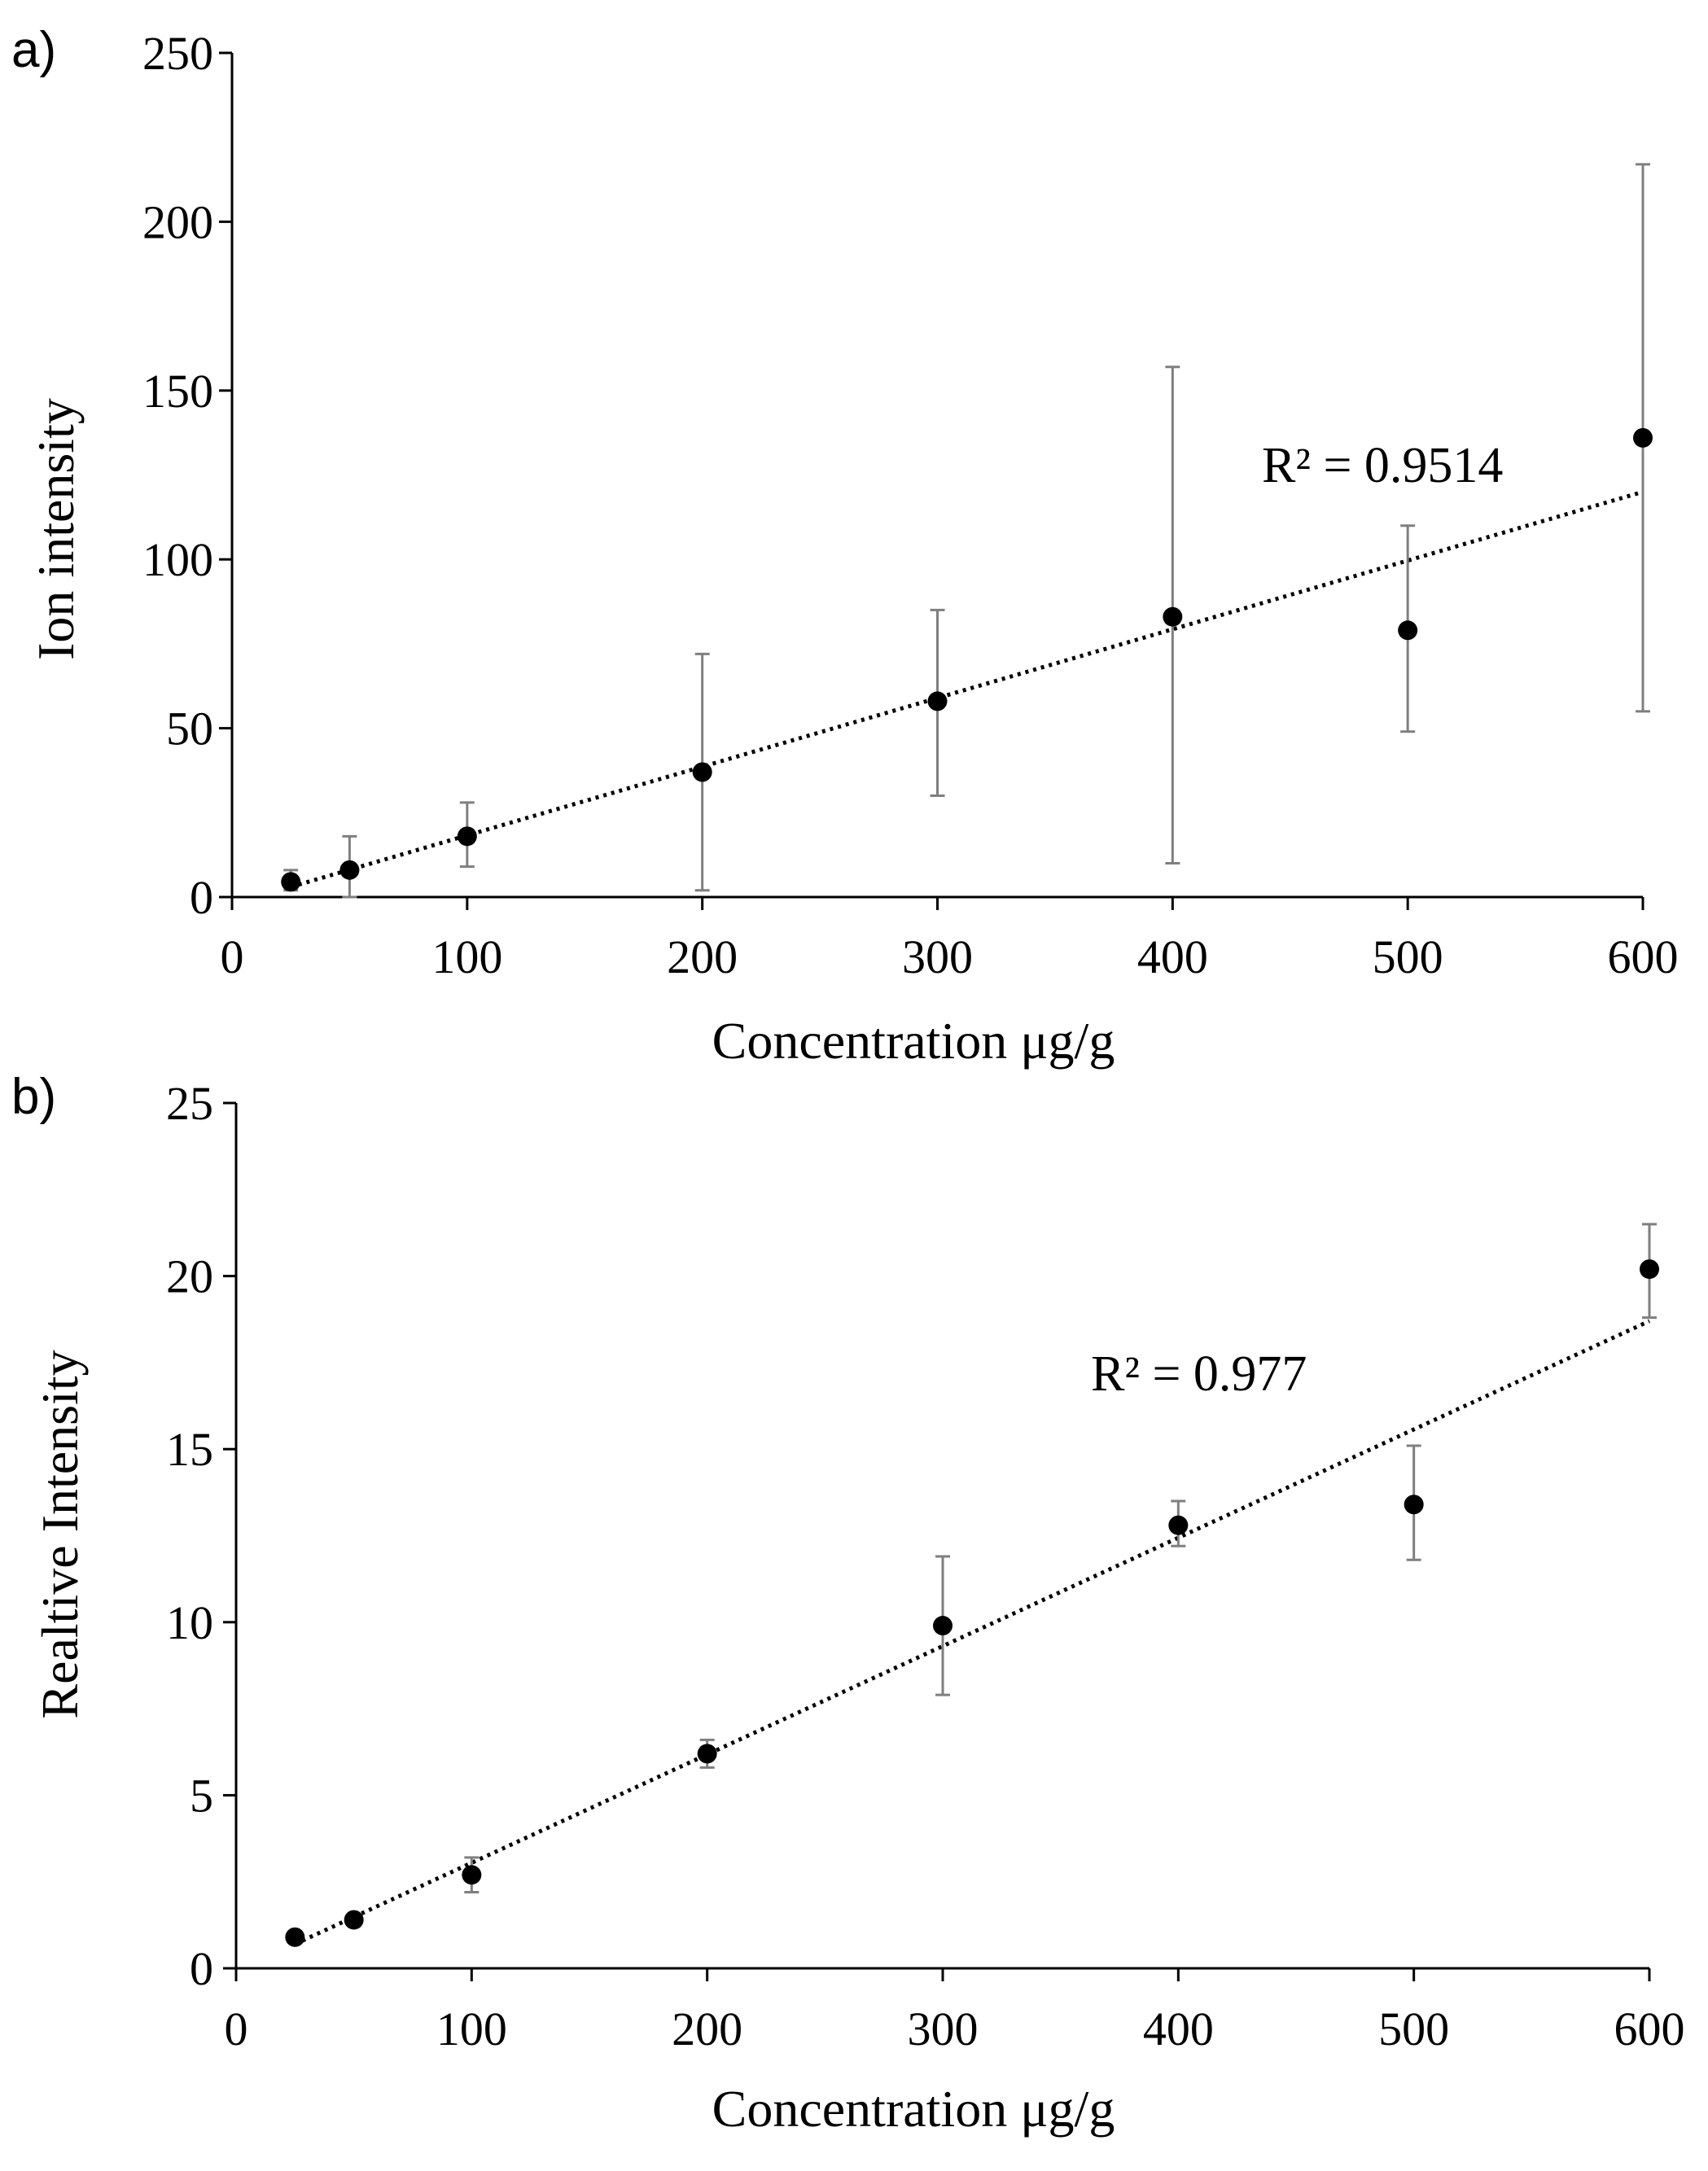  I want to click on panel-b-x-tick-label: 400, so click(1178, 2028).